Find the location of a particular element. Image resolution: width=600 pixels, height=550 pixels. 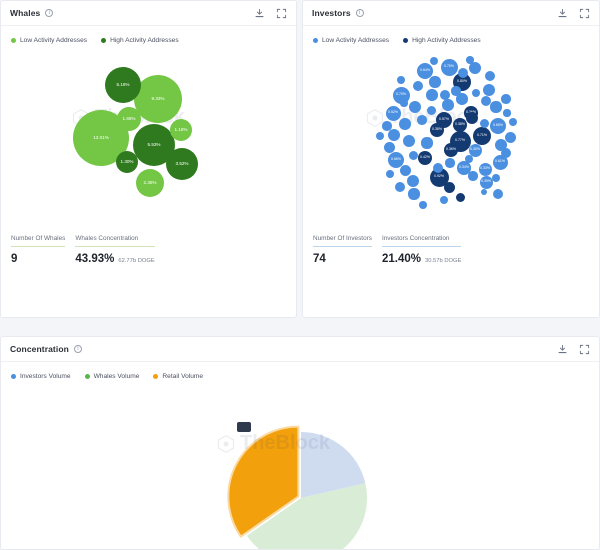

stat-value: 43.93% is located at coordinates (95, 259).